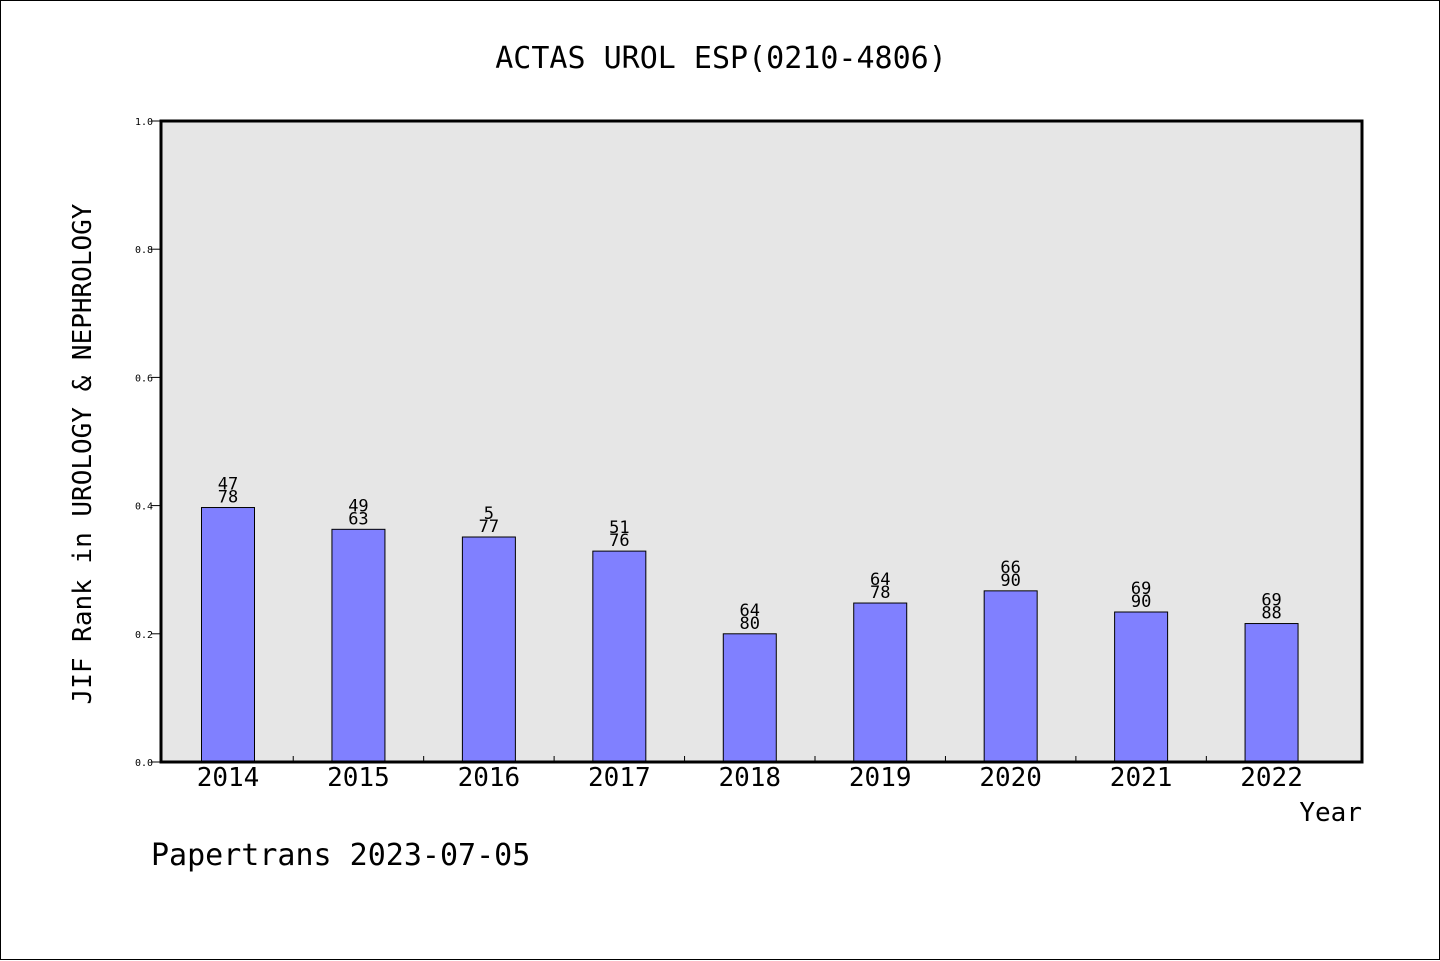  What do you see at coordinates (358, 645) in the screenshot?
I see `bar-2015` at bounding box center [358, 645].